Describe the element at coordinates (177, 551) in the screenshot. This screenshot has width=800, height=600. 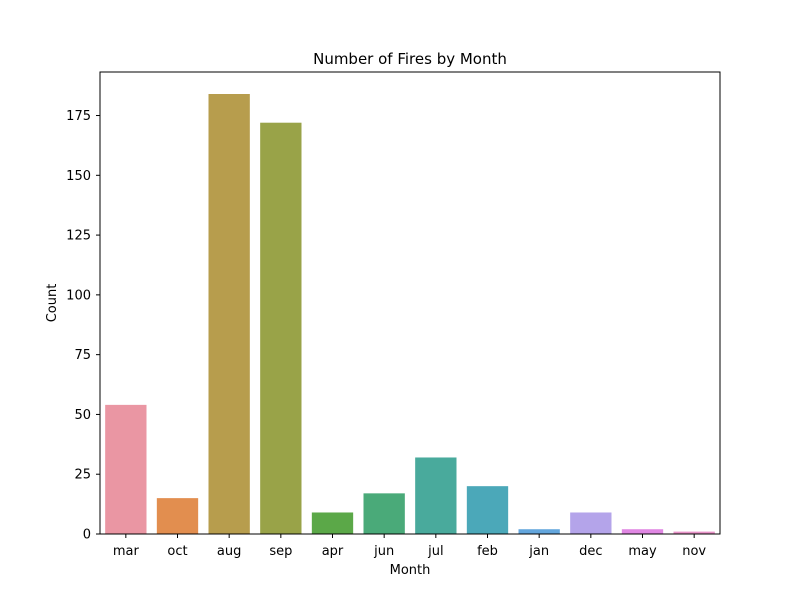
I see `x-tick-label: oct` at that location.